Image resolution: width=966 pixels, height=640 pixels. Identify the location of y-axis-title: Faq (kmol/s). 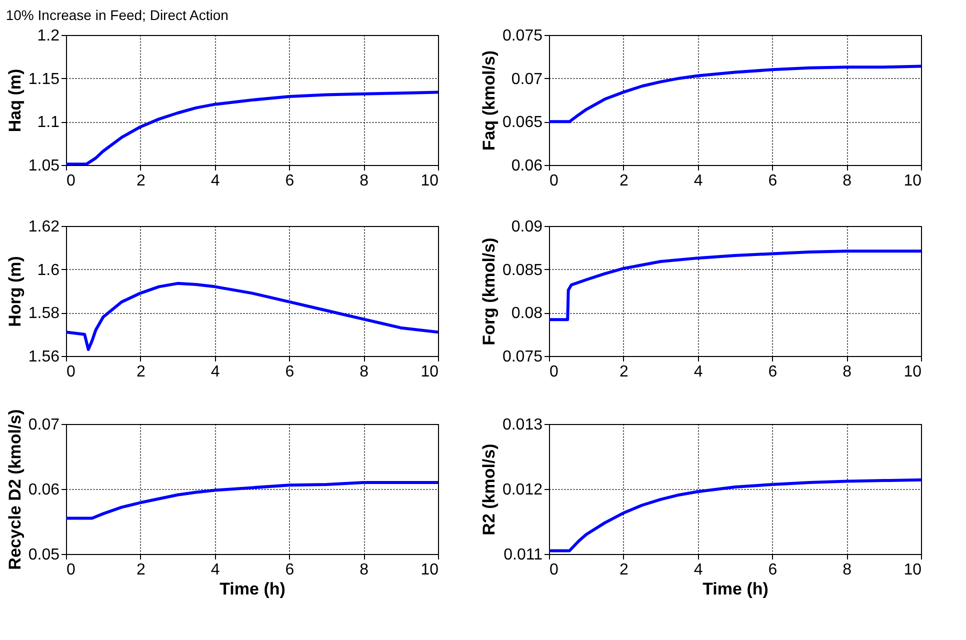
(488, 100).